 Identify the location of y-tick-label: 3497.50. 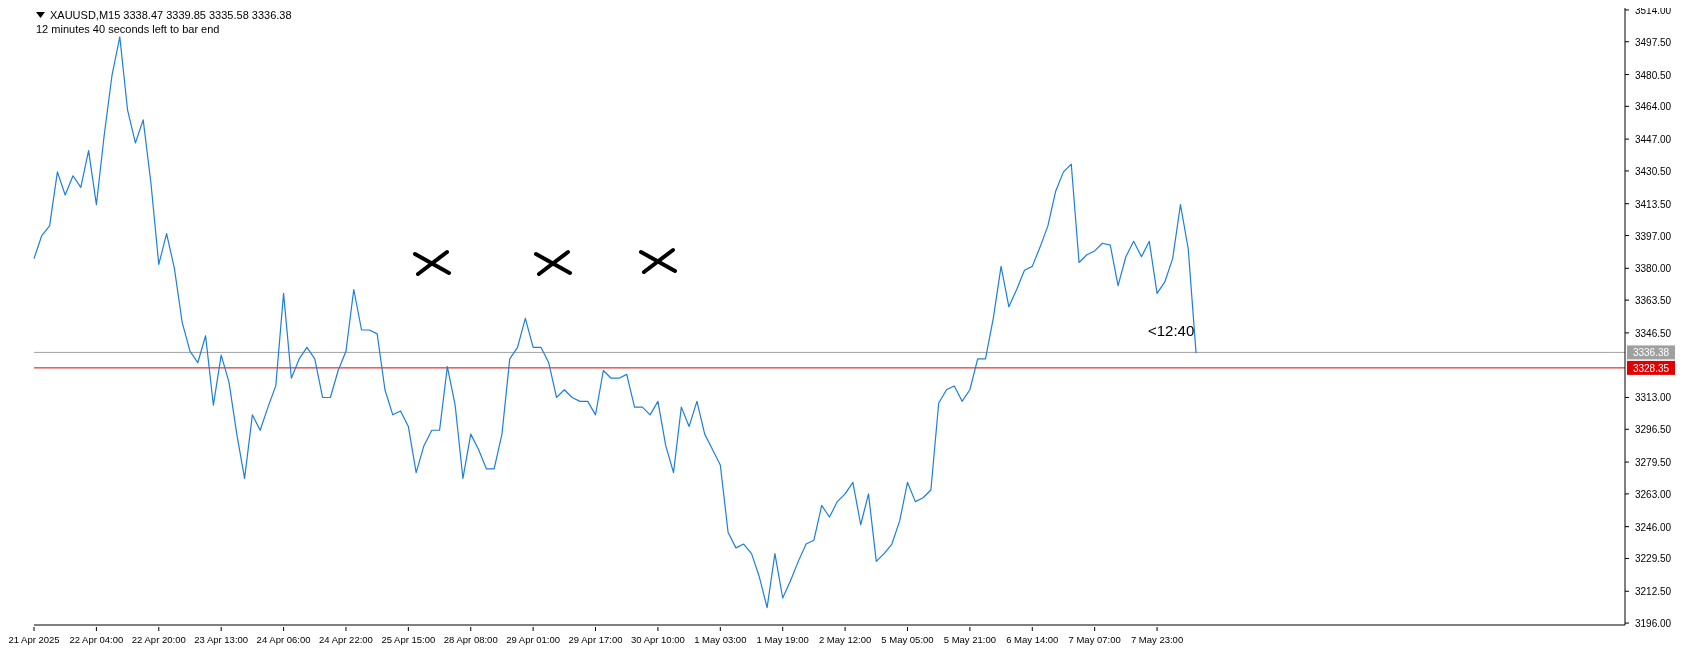
(1653, 42).